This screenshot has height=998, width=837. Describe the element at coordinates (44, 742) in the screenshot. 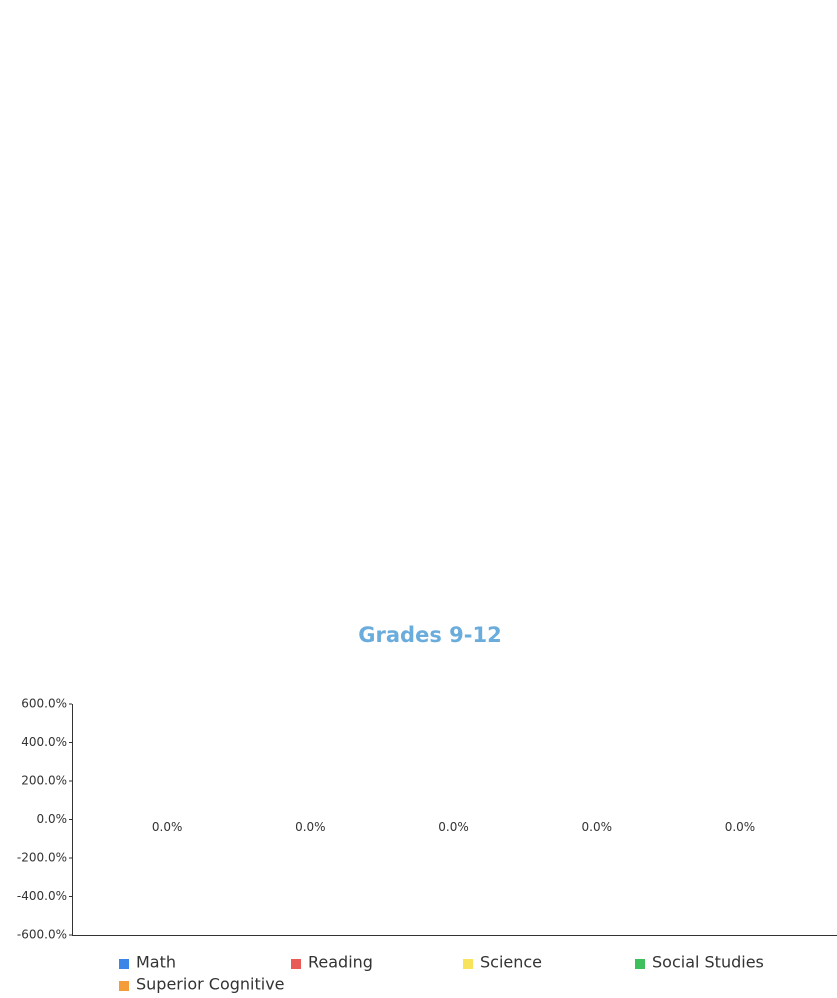

I see `y-tick-label: 400.0%` at that location.